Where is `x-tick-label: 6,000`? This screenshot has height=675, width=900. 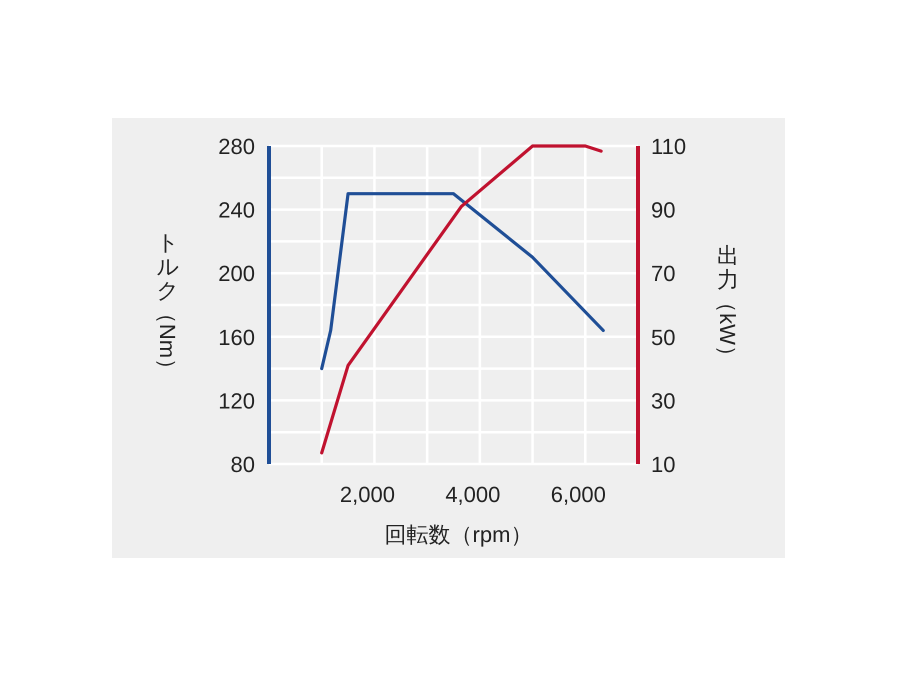 x-tick-label: 6,000 is located at coordinates (578, 494).